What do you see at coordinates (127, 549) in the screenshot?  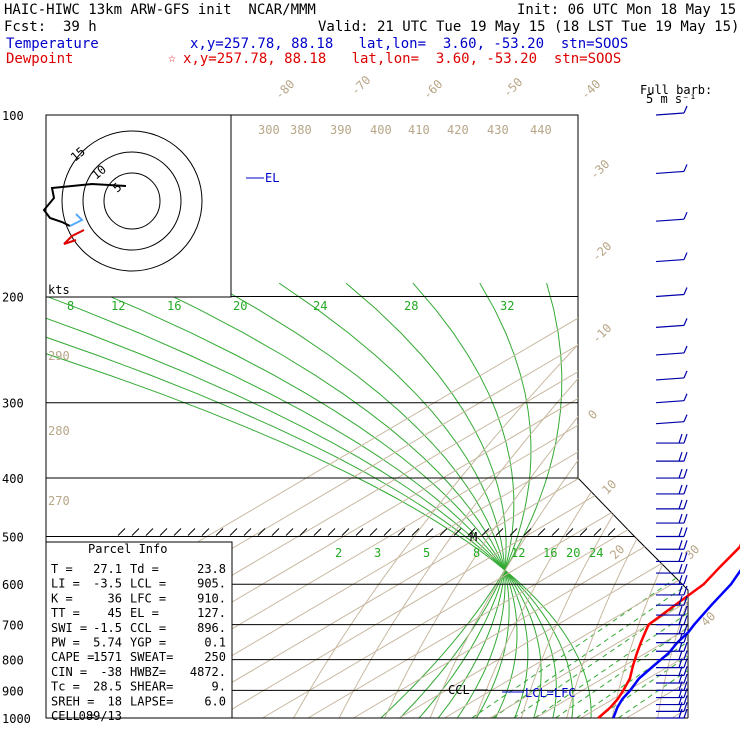 I see `parcel-info-title: Parcel Info` at bounding box center [127, 549].